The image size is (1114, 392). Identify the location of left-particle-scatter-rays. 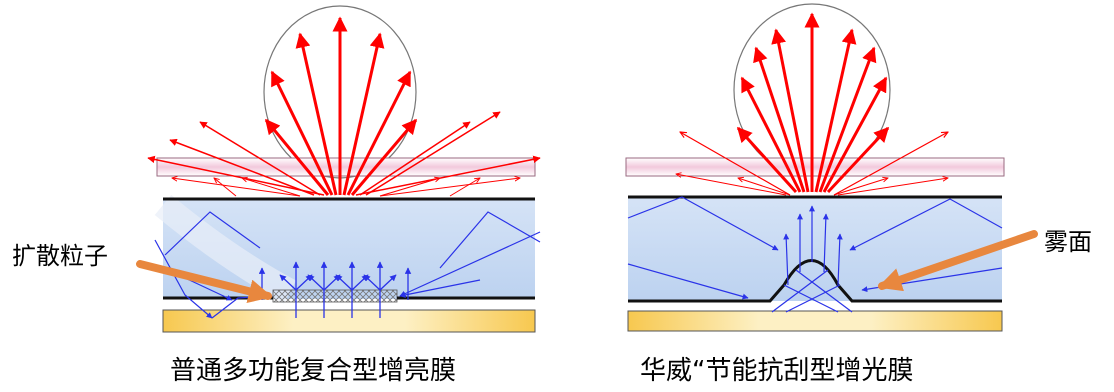
(335, 289).